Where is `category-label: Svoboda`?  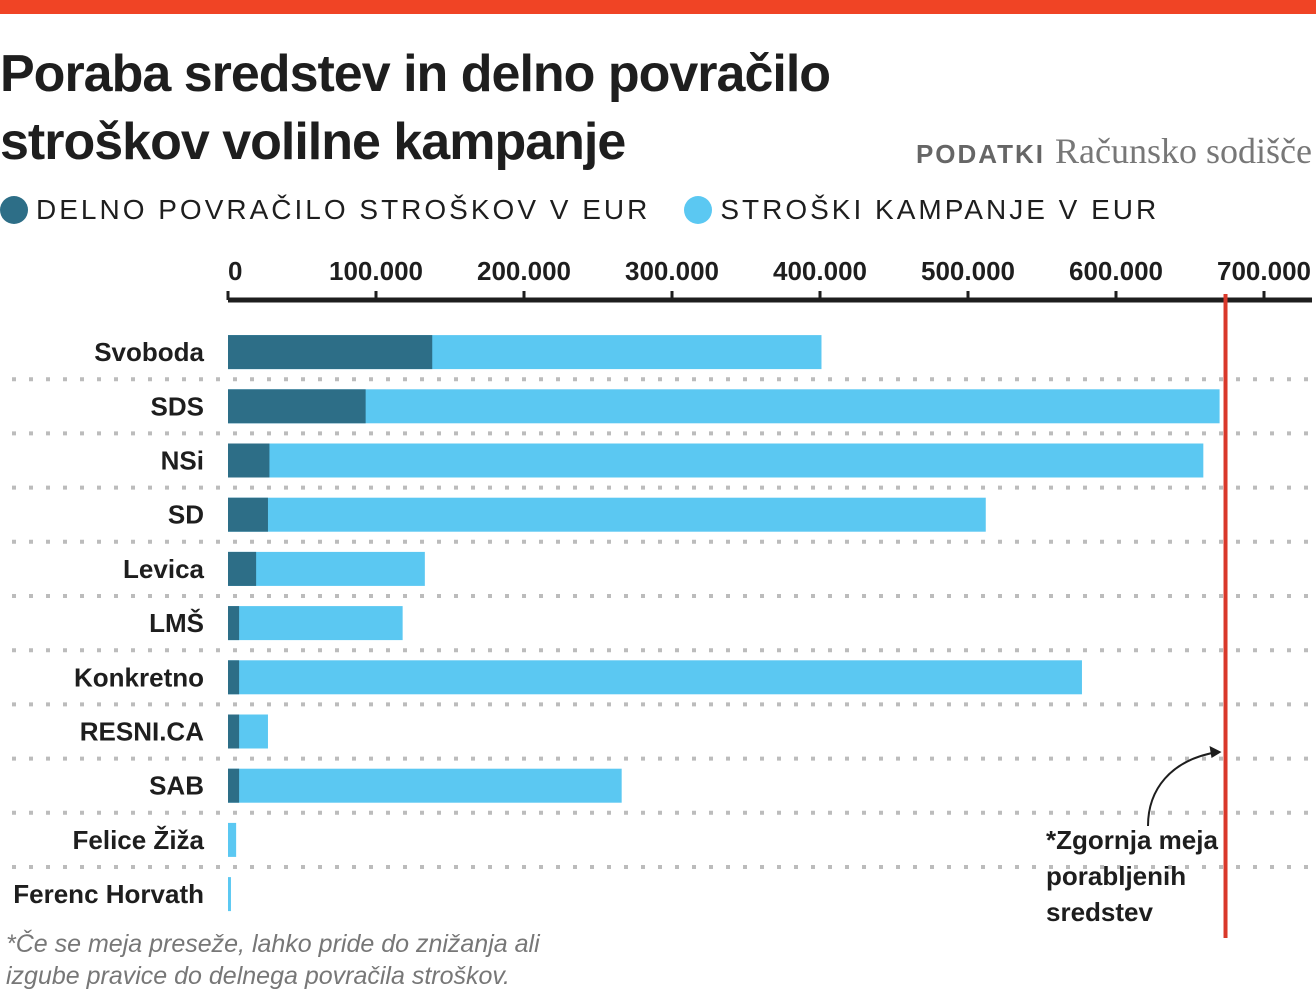 category-label: Svoboda is located at coordinates (149, 352).